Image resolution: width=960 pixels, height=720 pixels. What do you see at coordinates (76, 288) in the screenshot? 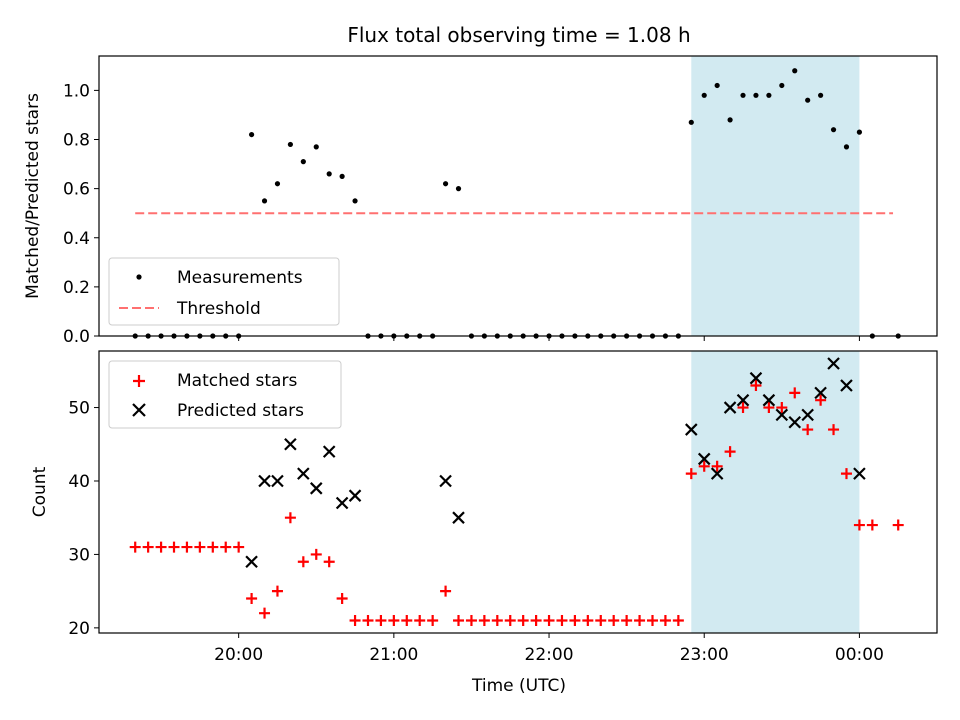
I see `ratio-y-tick-label: 0.2` at bounding box center [76, 288].